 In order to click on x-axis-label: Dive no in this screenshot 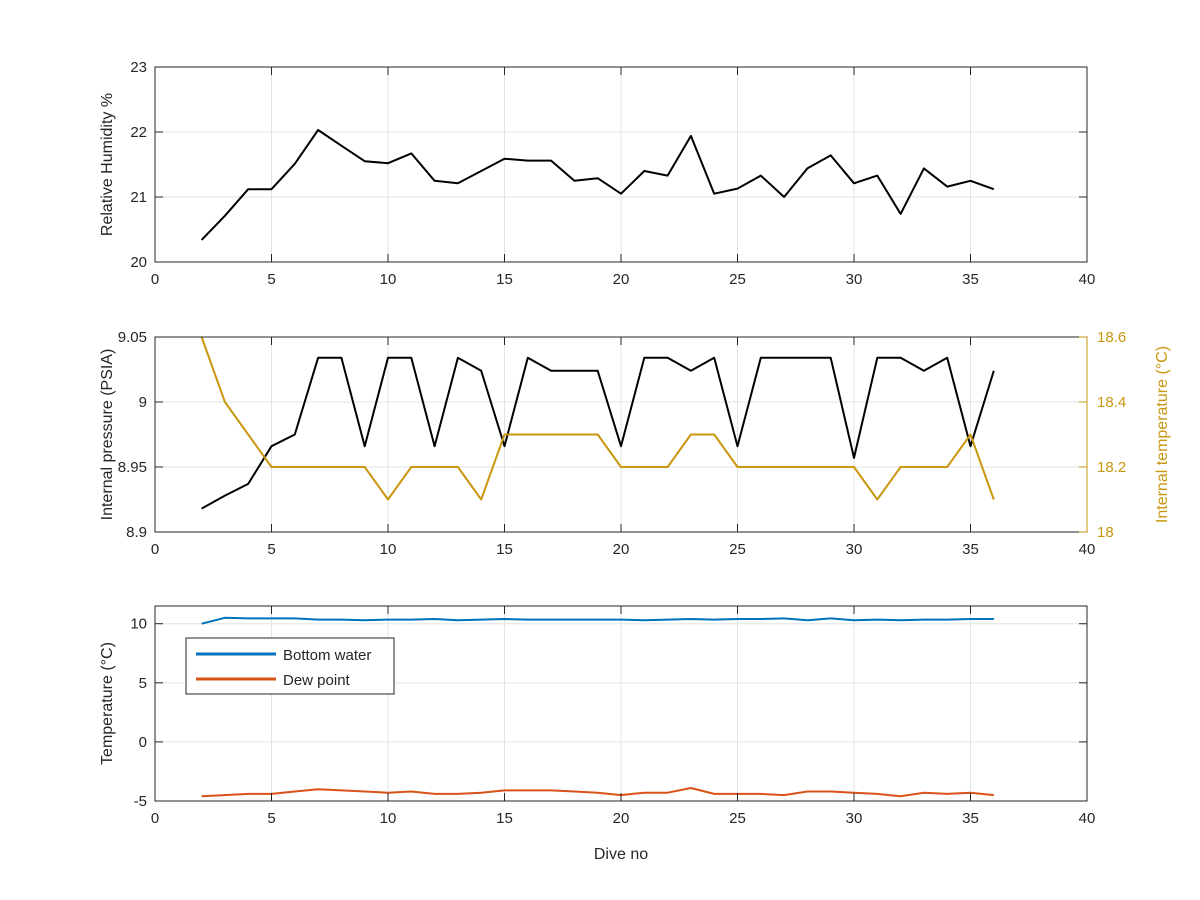, I will do `click(621, 854)`.